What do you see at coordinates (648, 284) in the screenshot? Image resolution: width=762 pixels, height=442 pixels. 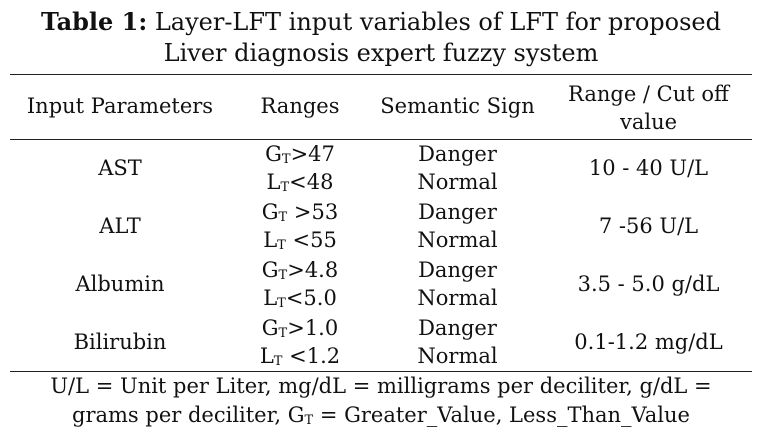 I see `row-albumin-cutoff: 3.5 - 5.0 g/dL` at bounding box center [648, 284].